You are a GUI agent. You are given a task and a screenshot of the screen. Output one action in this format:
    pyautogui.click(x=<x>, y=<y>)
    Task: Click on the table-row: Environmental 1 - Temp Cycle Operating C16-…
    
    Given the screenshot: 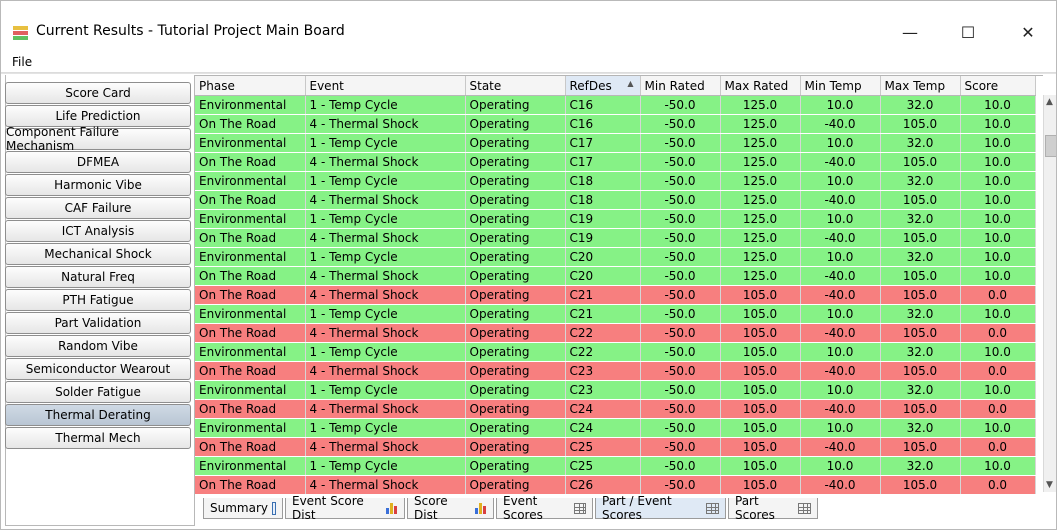 What is the action you would take?
    pyautogui.click(x=615, y=105)
    